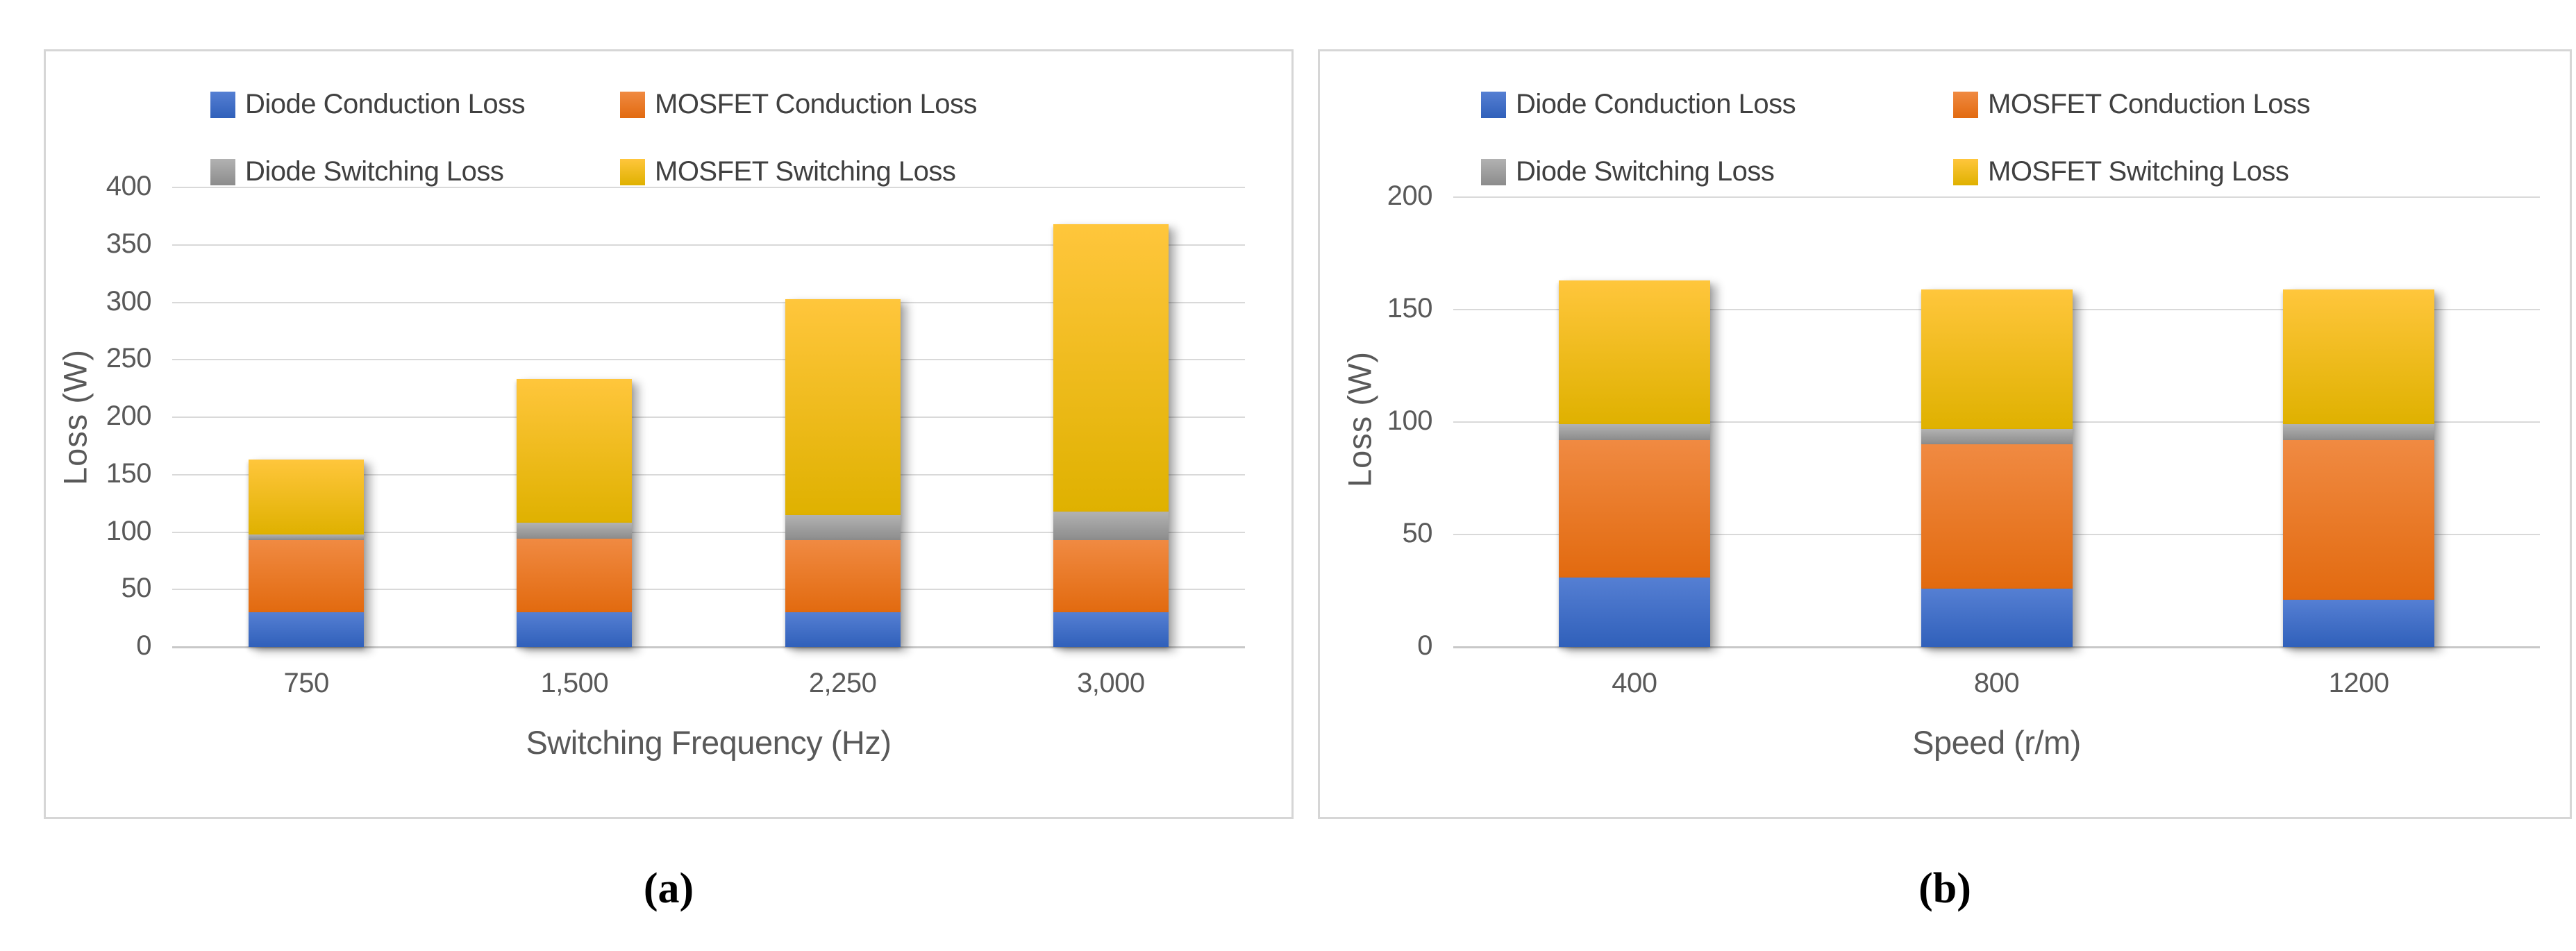  Describe the element at coordinates (2358, 683) in the screenshot. I see `x-tick-label: 1200` at that location.